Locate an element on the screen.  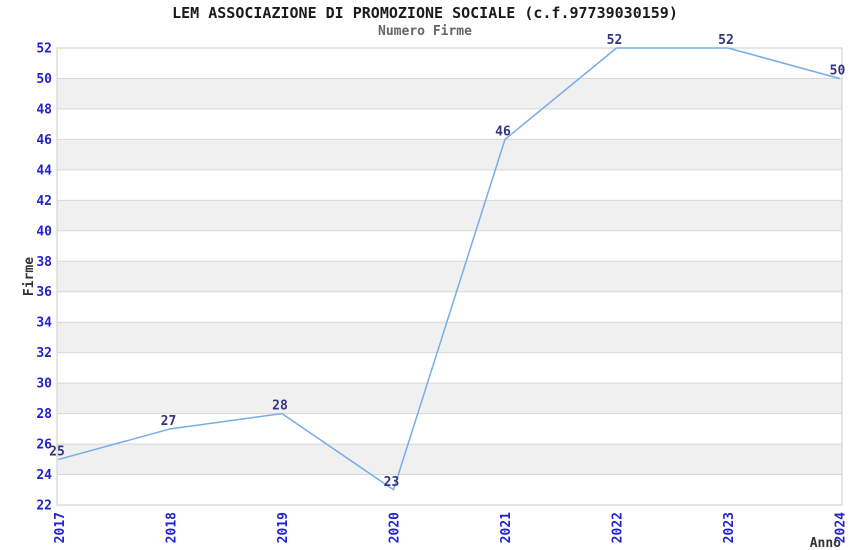
y-tick-label: 36 is located at coordinates (44, 292).